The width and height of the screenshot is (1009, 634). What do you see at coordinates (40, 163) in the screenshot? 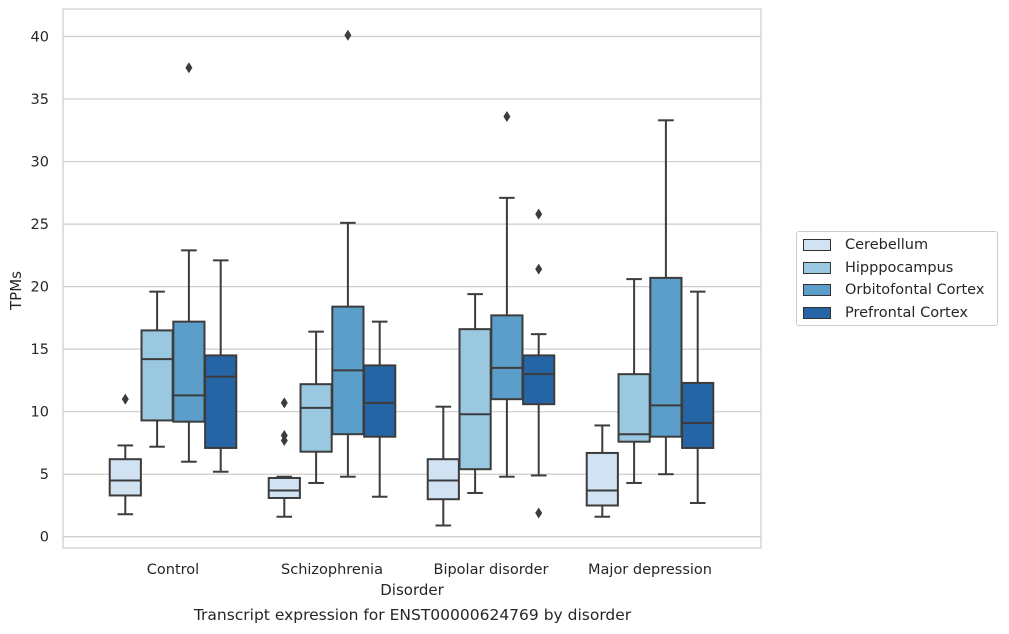
I see `y-tick-label: 30` at bounding box center [40, 163].